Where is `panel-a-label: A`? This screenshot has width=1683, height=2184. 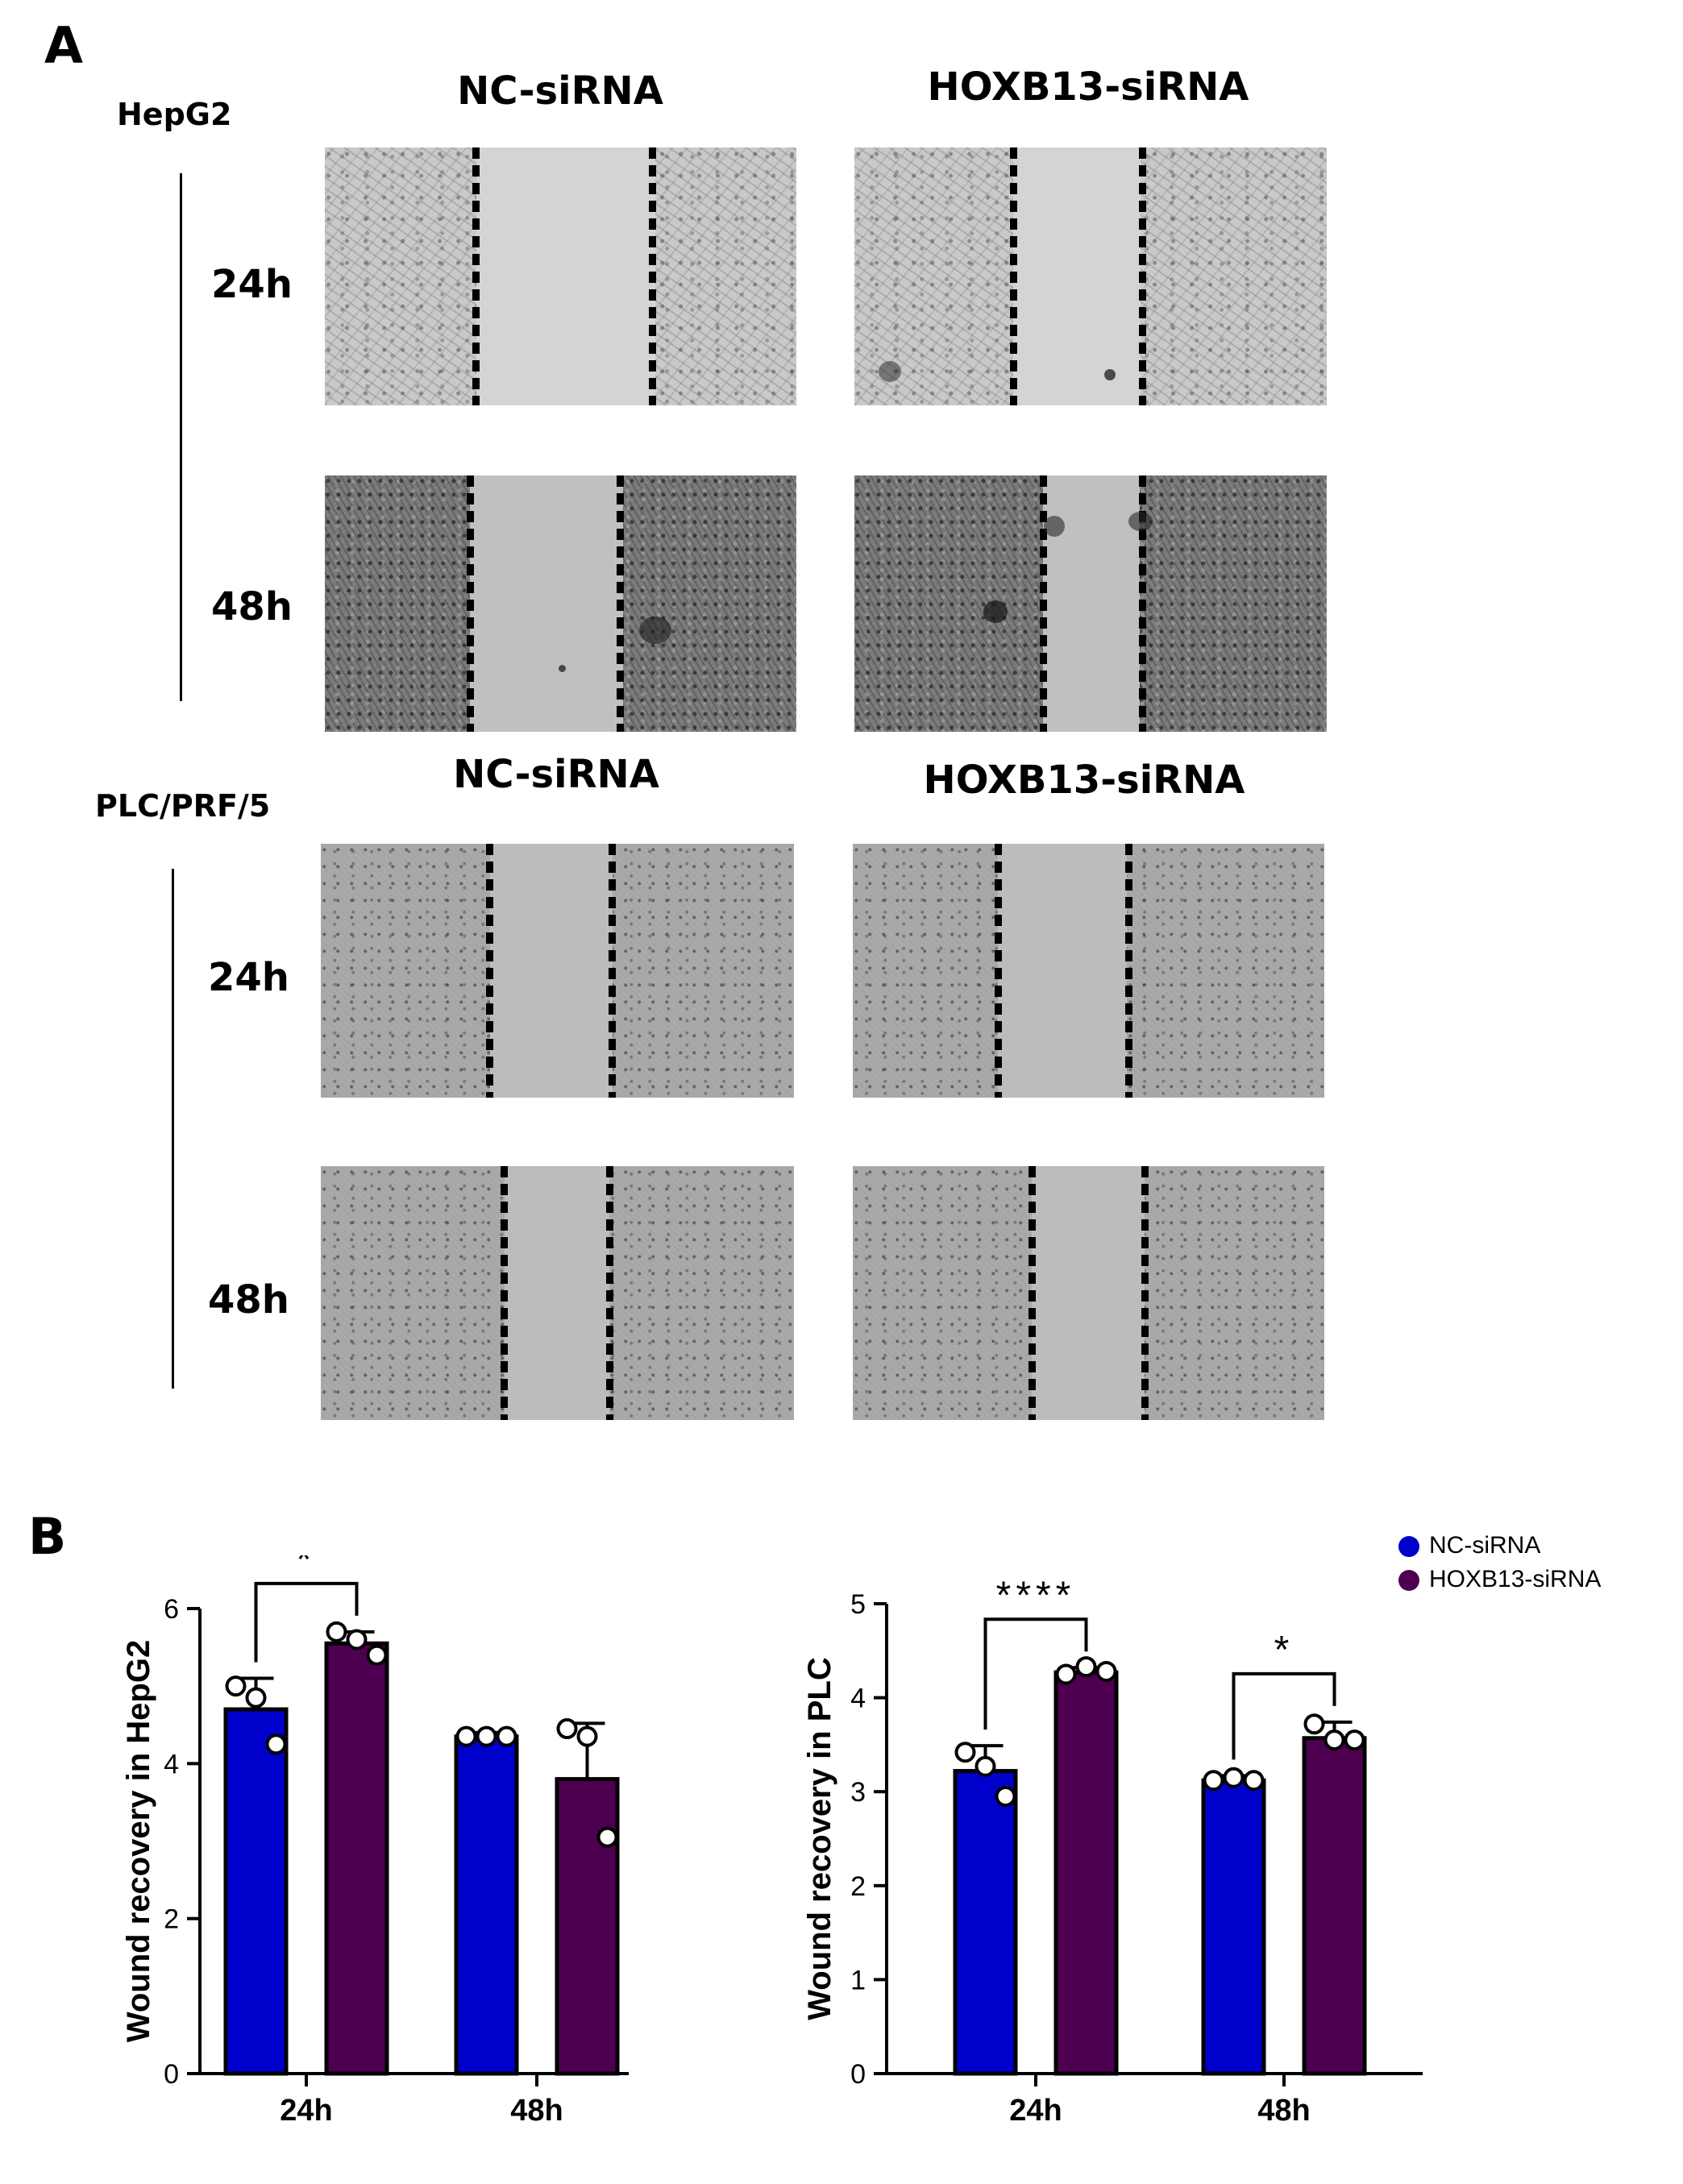 panel-a-label: A is located at coordinates (63, 45).